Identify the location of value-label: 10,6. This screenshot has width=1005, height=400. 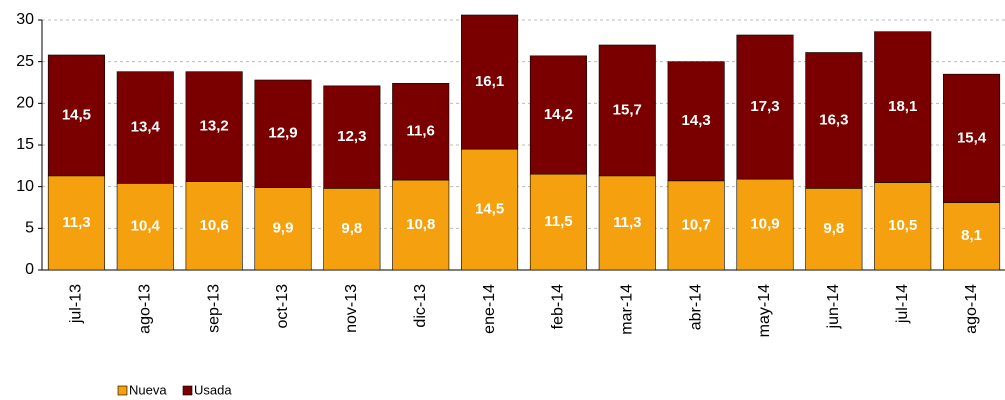
(214, 225).